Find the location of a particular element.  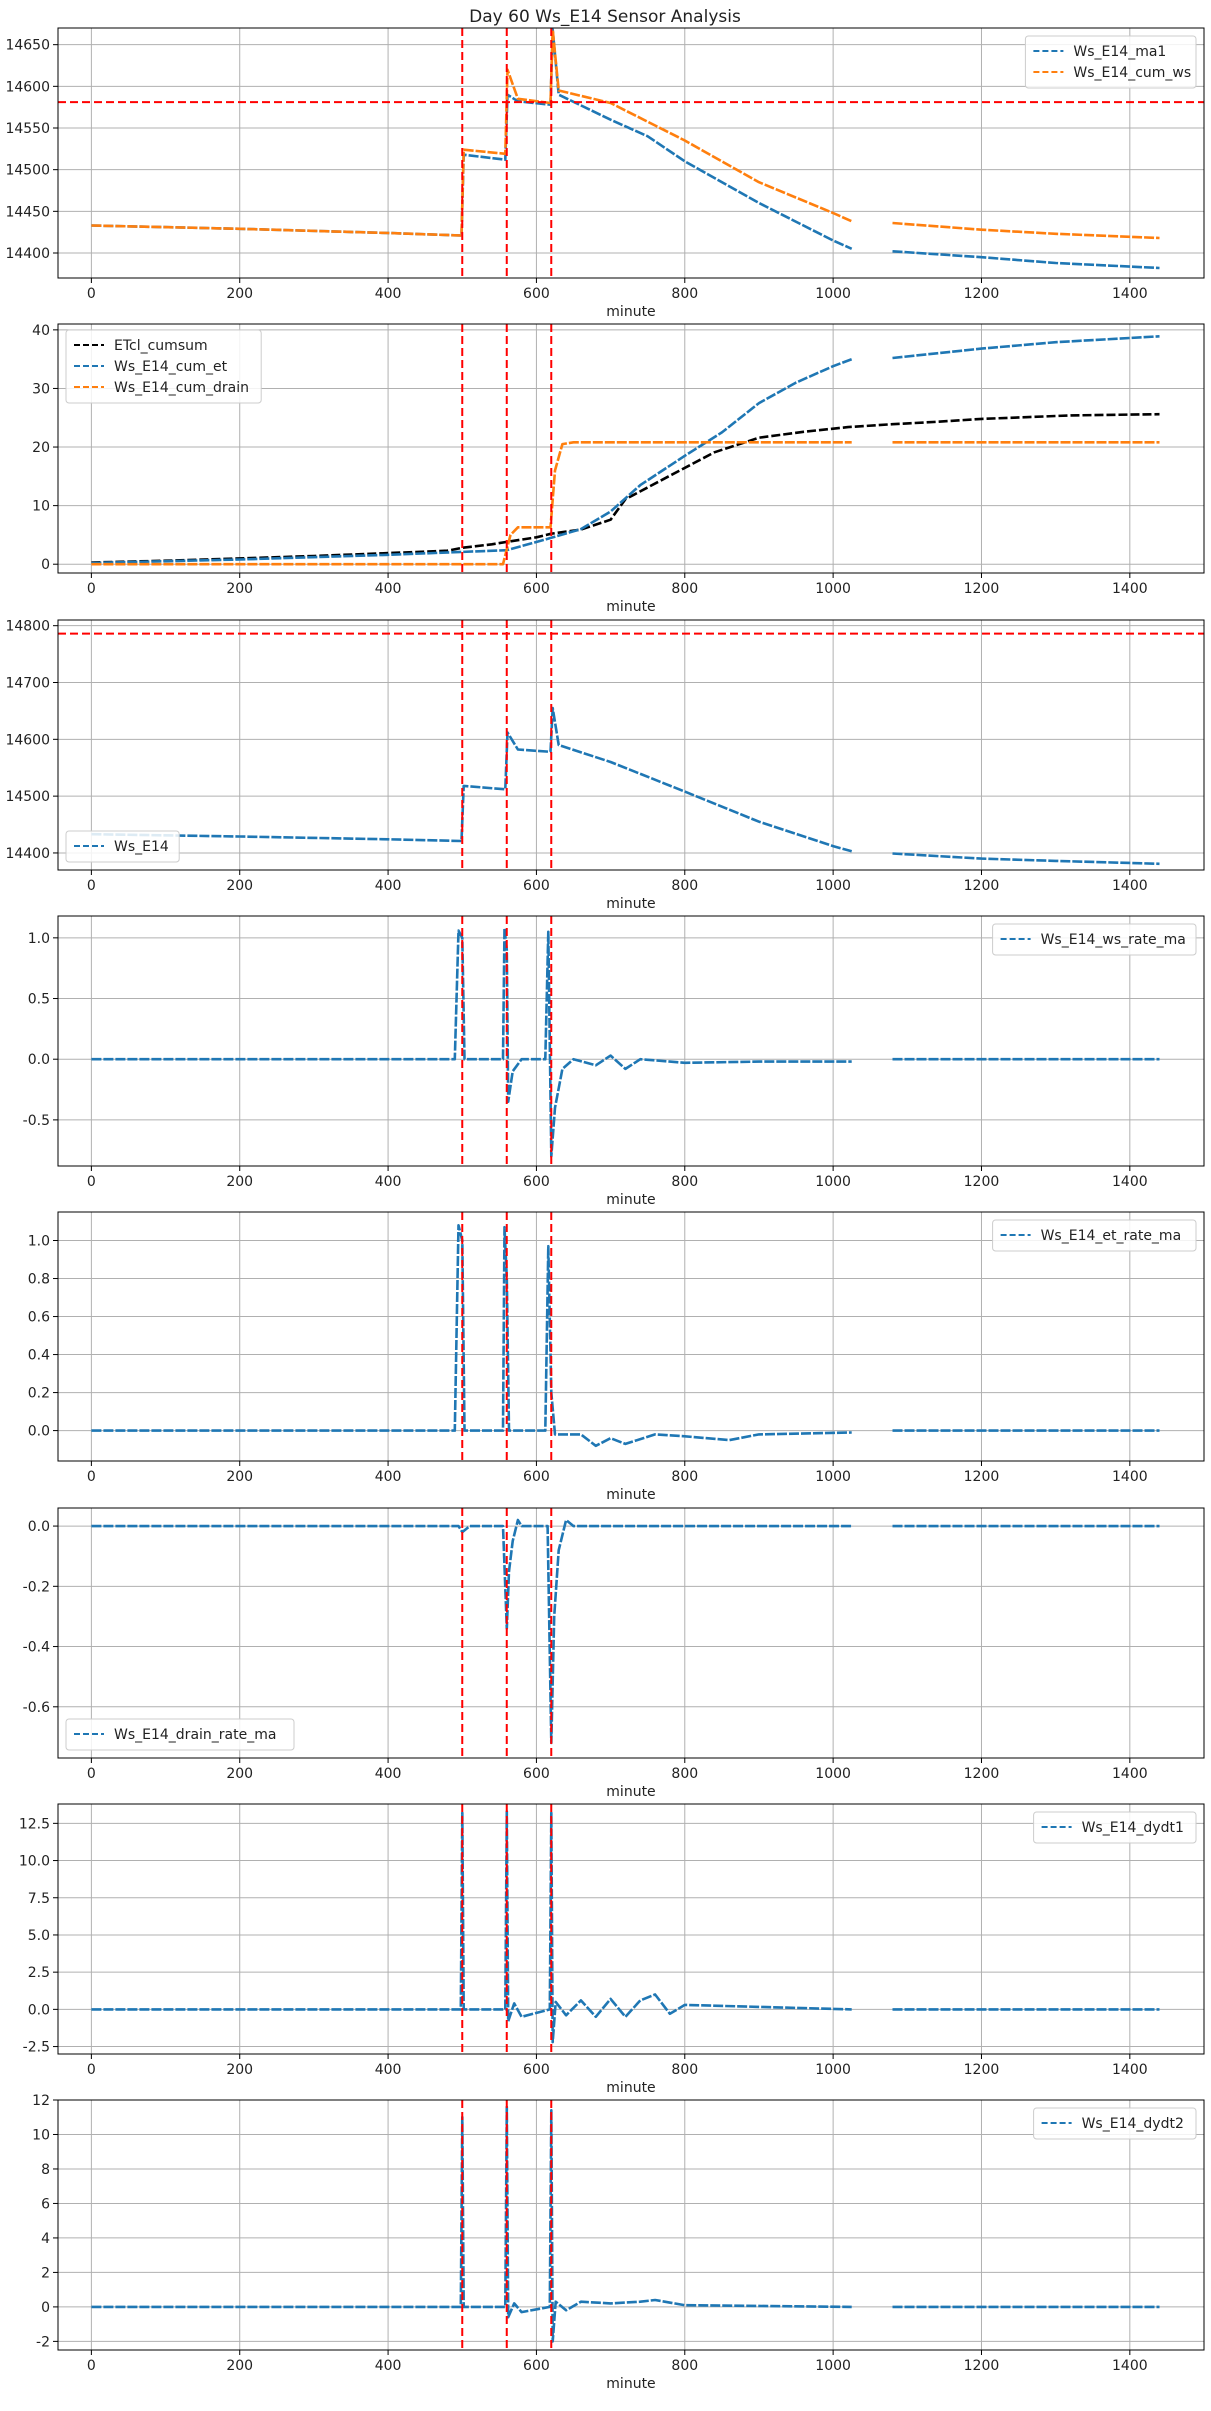

legend: Ws_E14_dydt2 is located at coordinates (1115, 2123).